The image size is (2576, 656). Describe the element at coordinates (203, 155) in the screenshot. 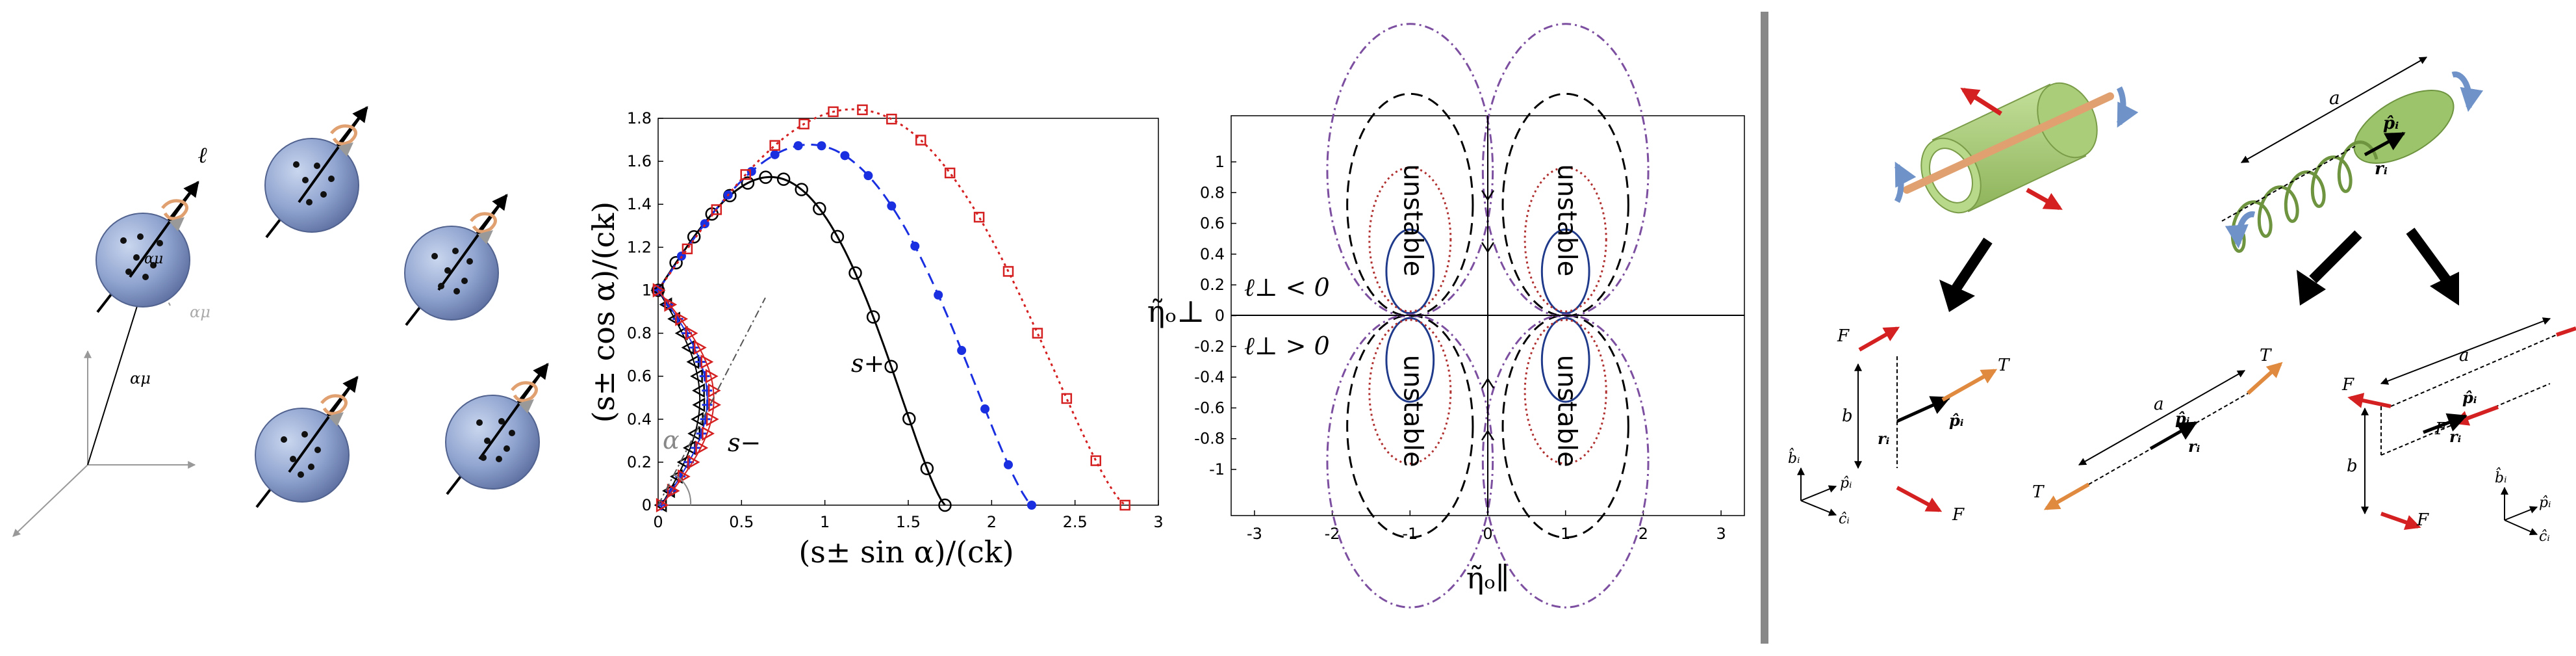

I see `ell-label: ℓ` at that location.